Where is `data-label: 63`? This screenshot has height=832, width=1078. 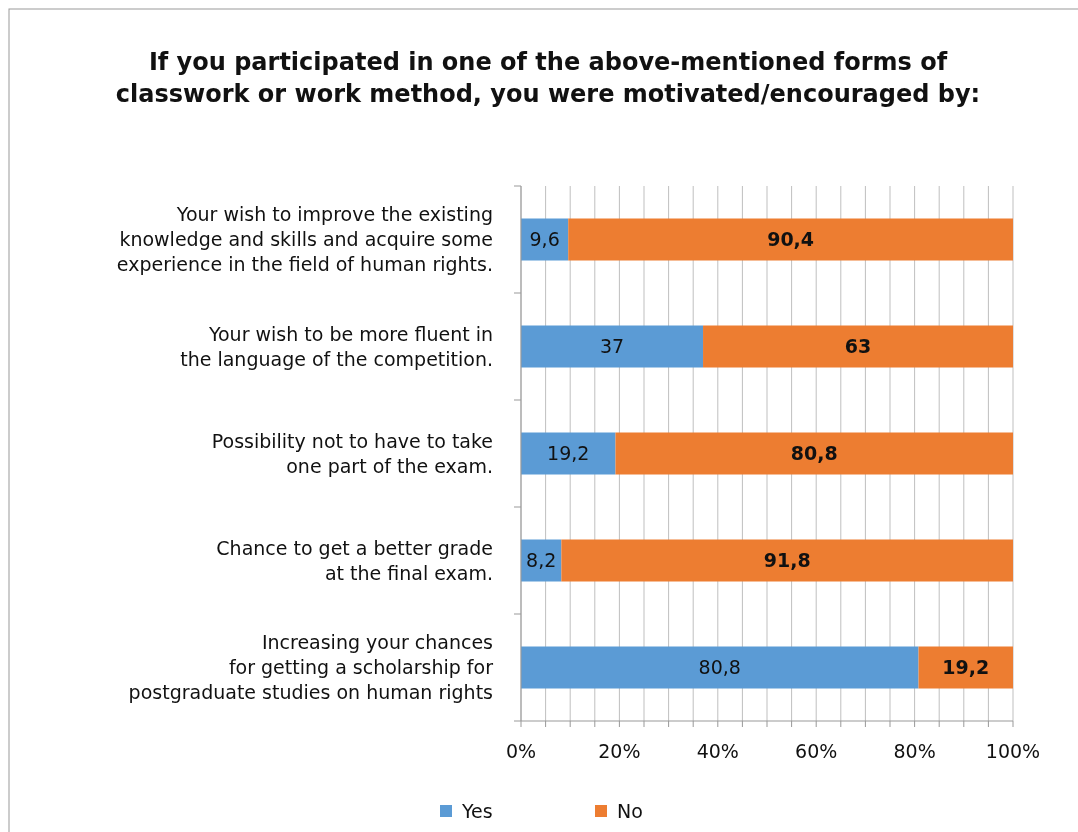 data-label: 63 is located at coordinates (858, 346).